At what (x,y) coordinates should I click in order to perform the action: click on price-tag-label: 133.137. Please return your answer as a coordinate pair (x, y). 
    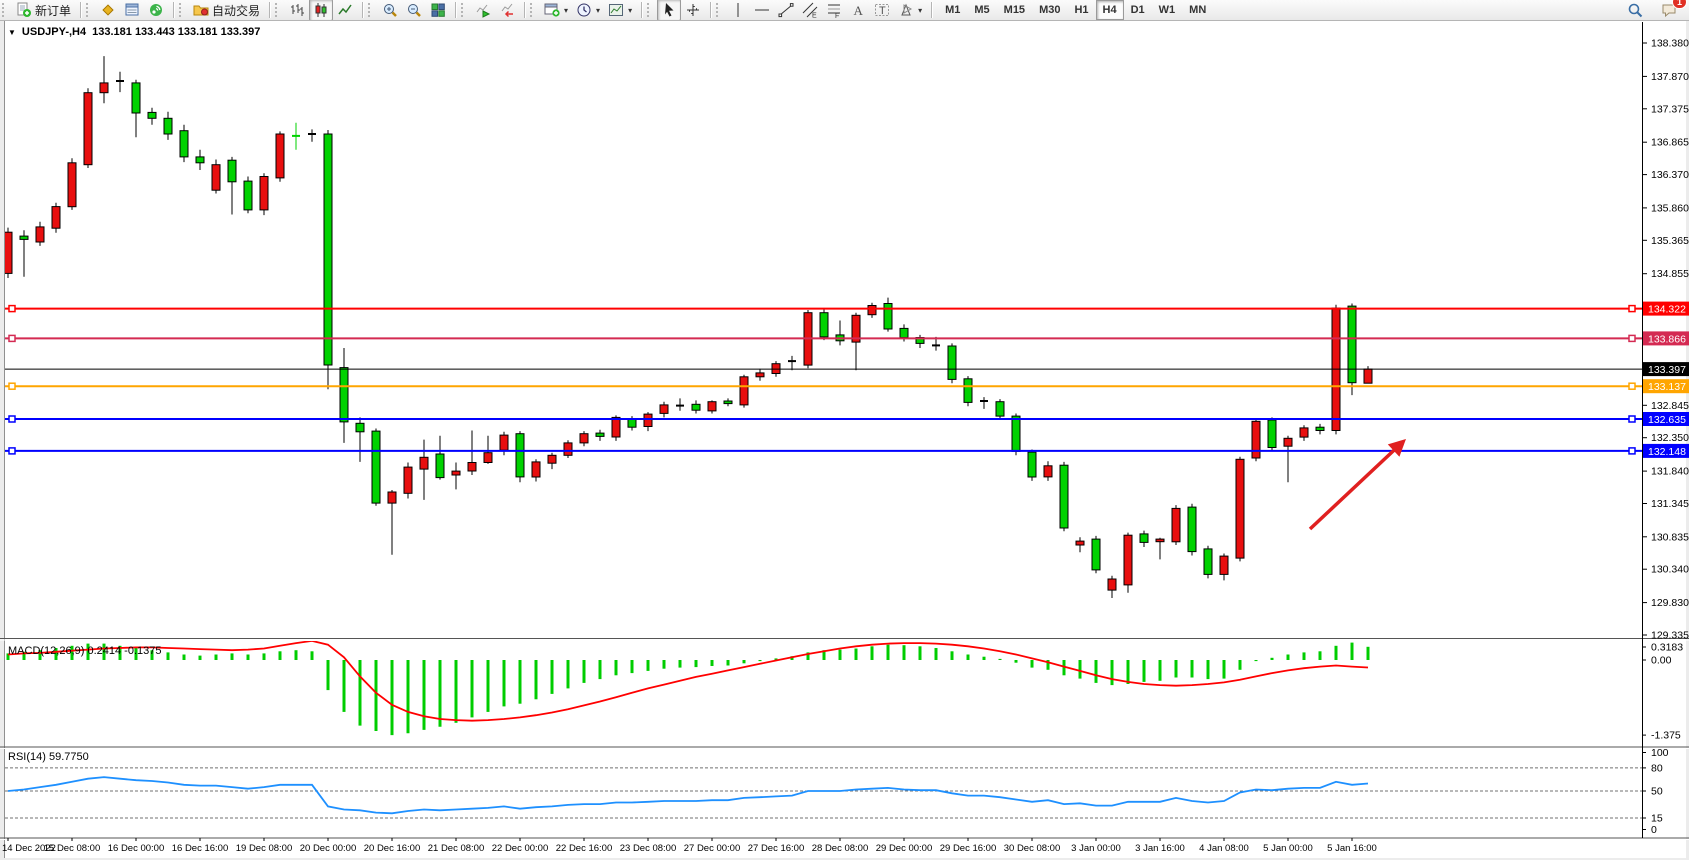
    Looking at the image, I should click on (1667, 387).